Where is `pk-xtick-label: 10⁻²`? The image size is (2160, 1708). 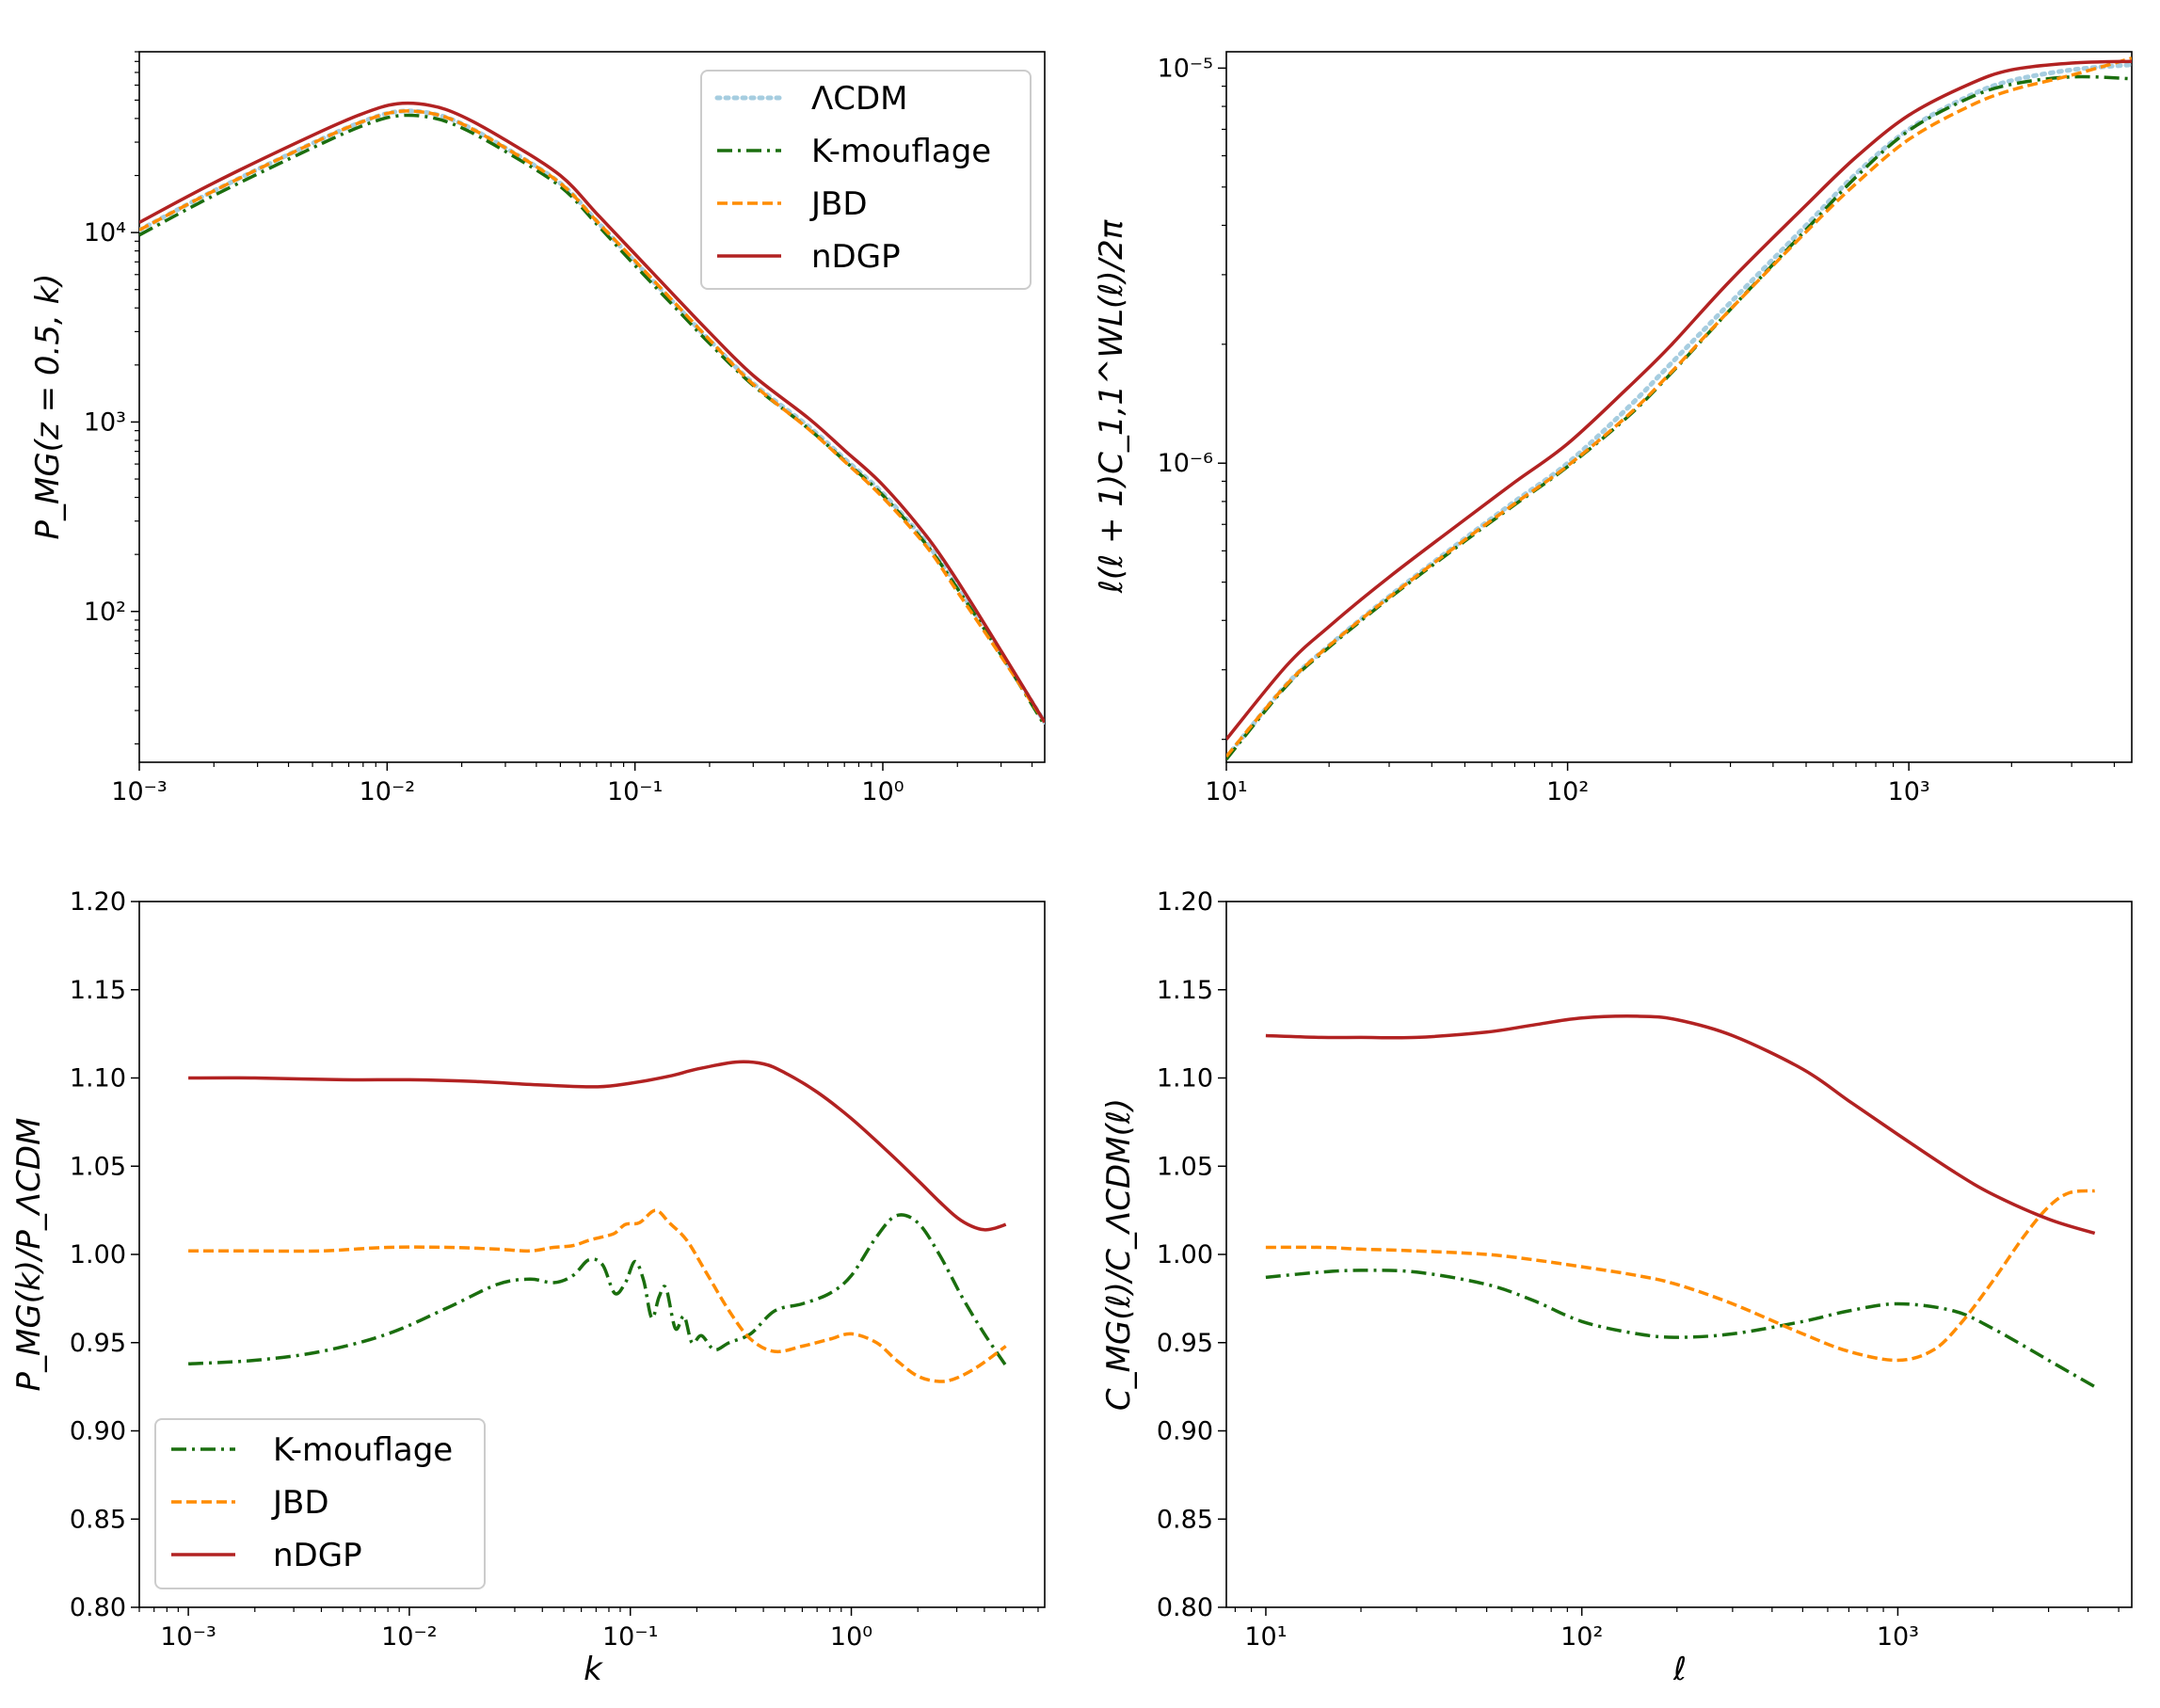 pk-xtick-label: 10⁻² is located at coordinates (387, 791).